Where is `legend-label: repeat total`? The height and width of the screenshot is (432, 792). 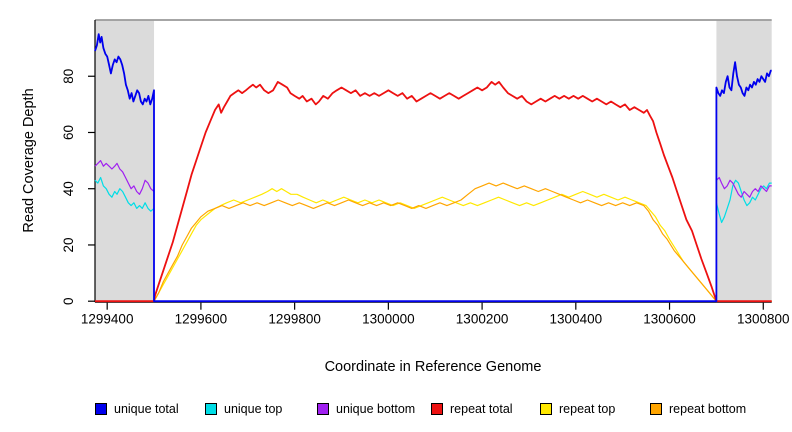 legend-label: repeat total is located at coordinates (481, 409).